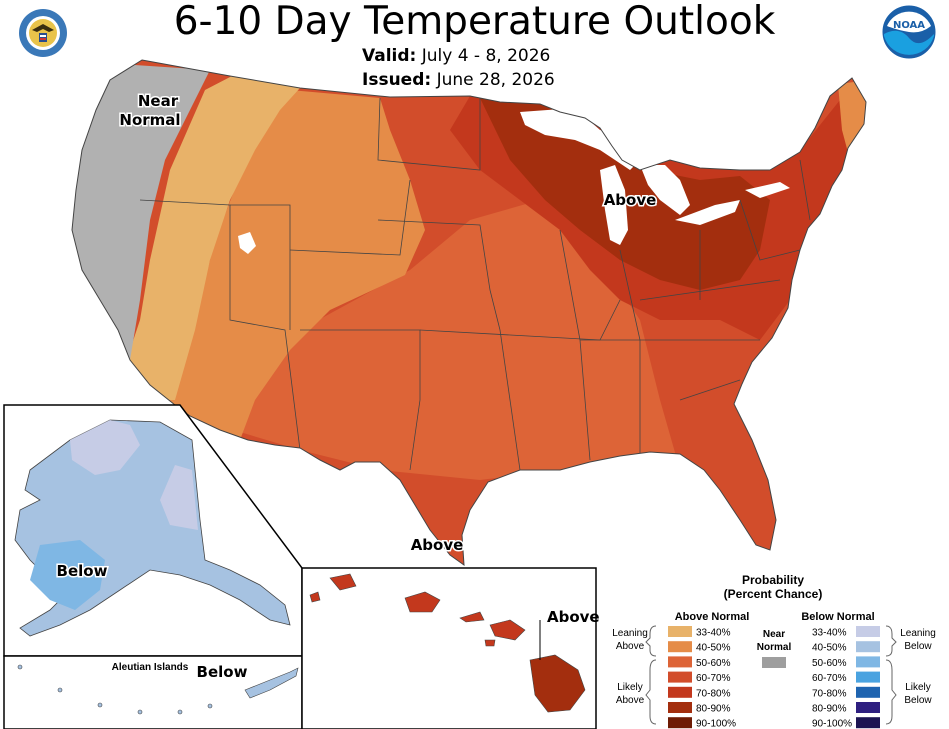 Image resolution: width=949 pixels, height=729 pixels. Describe the element at coordinates (829, 648) in the screenshot. I see `legend-below-label-1: 40-50%` at that location.